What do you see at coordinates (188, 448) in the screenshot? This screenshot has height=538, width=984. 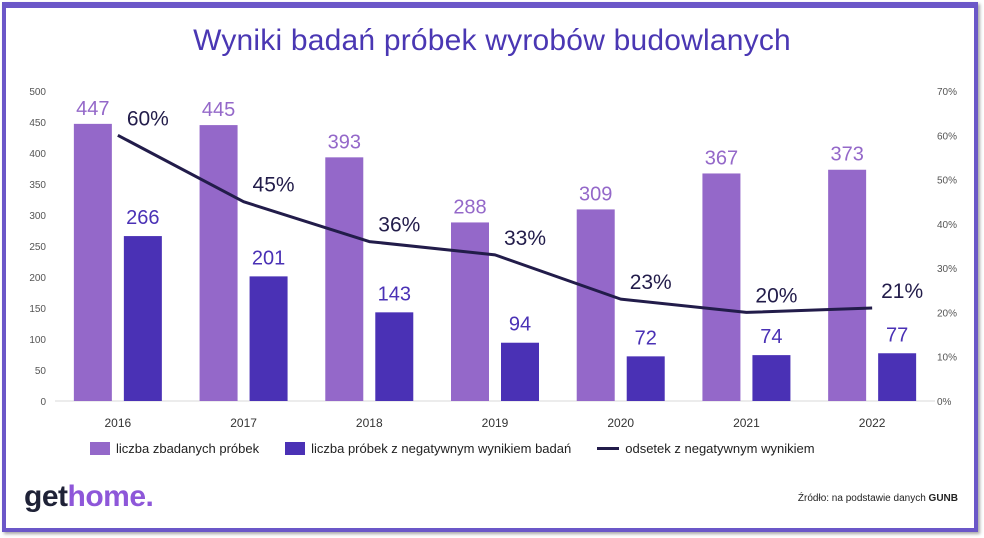 I see `legend-label-tested: liczba zbadanych próbek` at bounding box center [188, 448].